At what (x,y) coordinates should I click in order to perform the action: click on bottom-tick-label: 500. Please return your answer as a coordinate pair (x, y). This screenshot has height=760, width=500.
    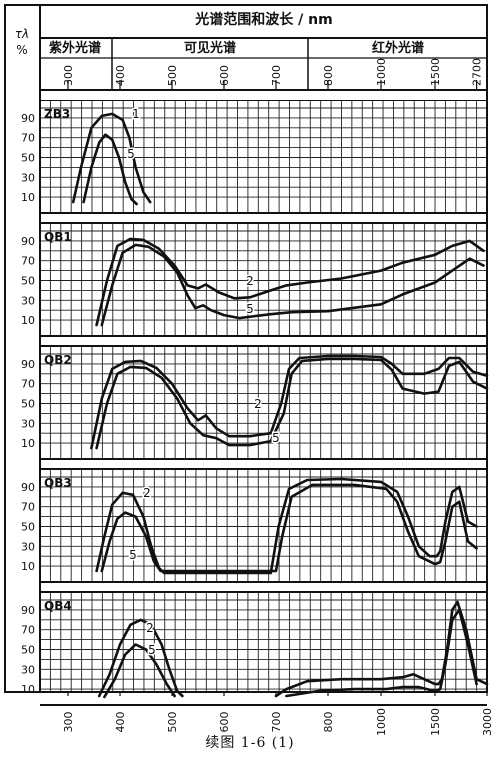
    Looking at the image, I should click on (172, 722).